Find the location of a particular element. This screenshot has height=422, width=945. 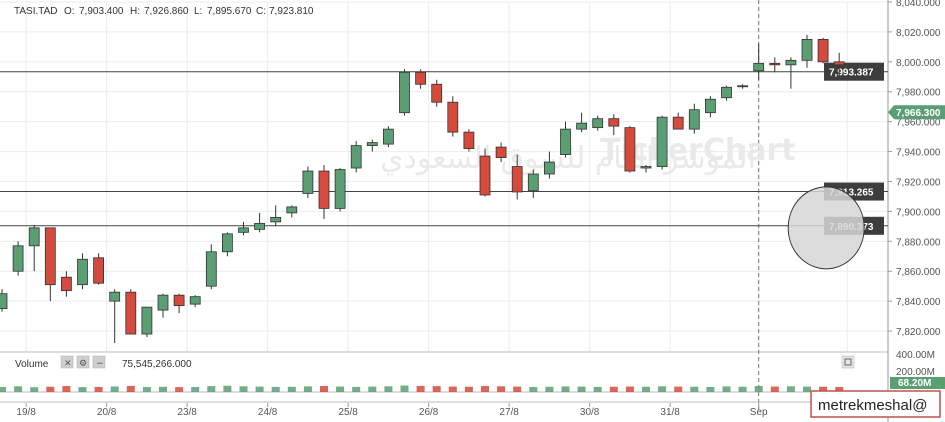

price-tick-label: 7,900.000 is located at coordinates (918, 212).